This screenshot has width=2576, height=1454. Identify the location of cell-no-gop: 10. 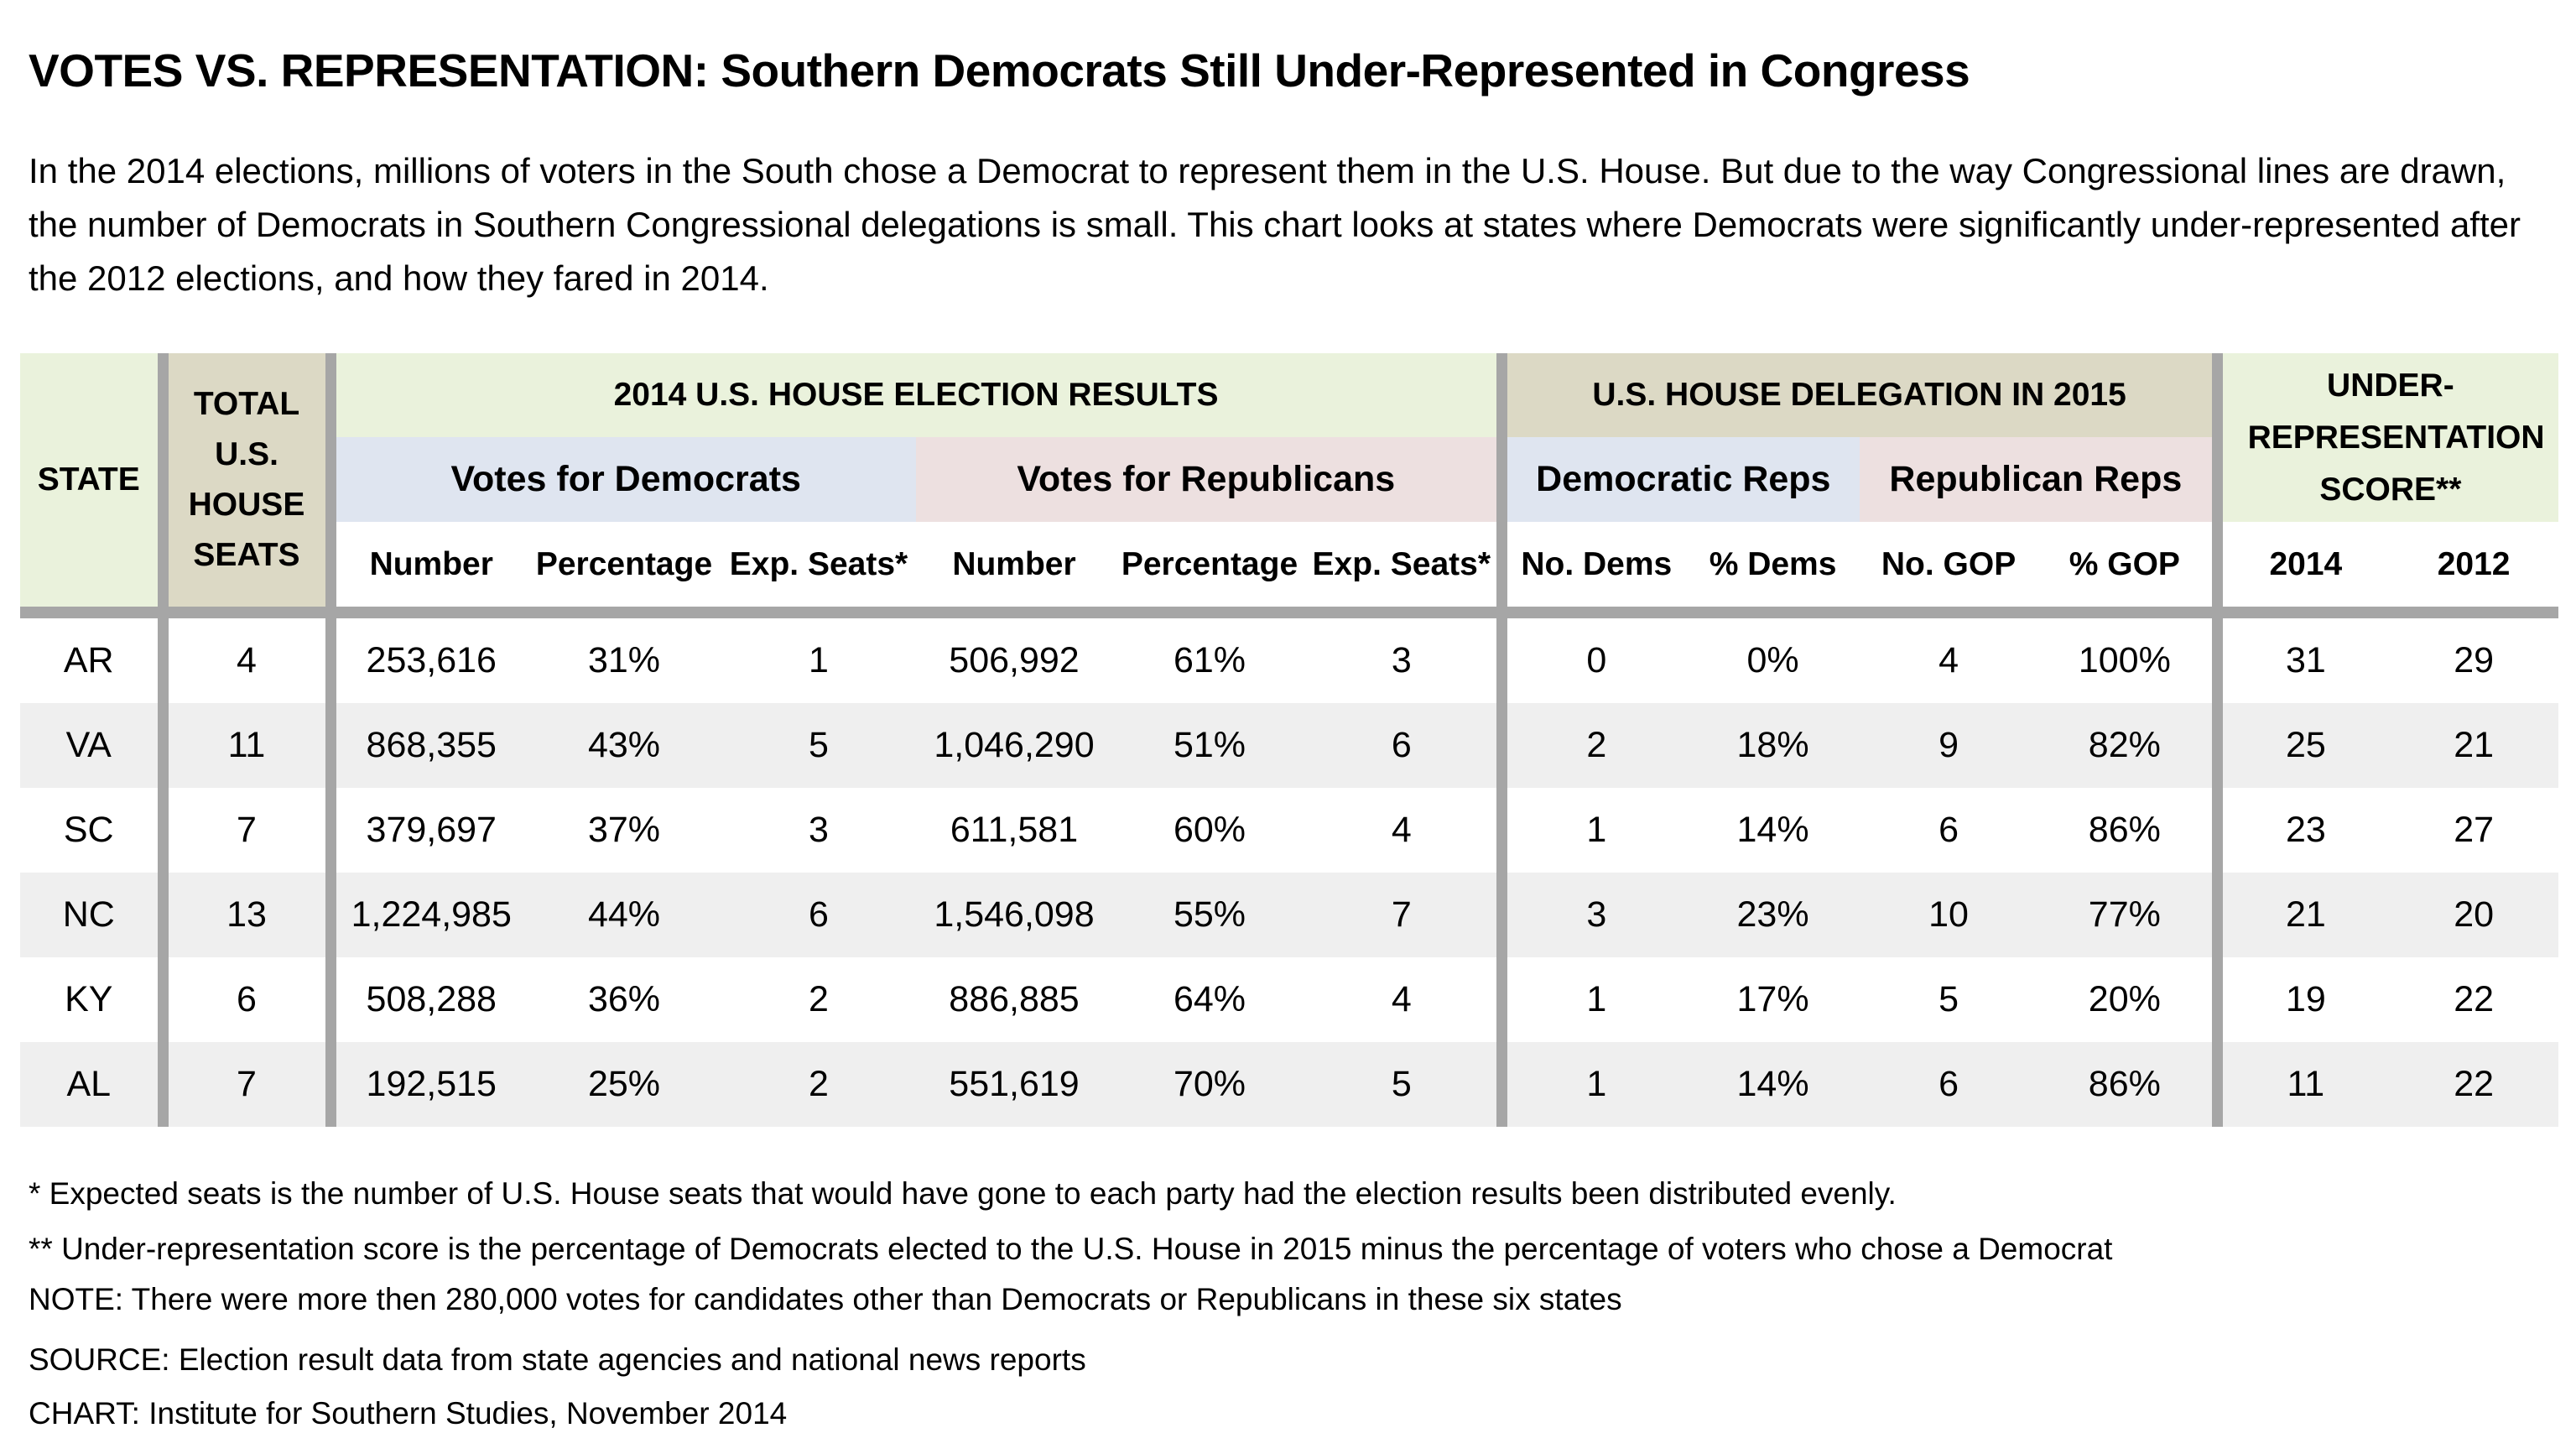
(1949, 915).